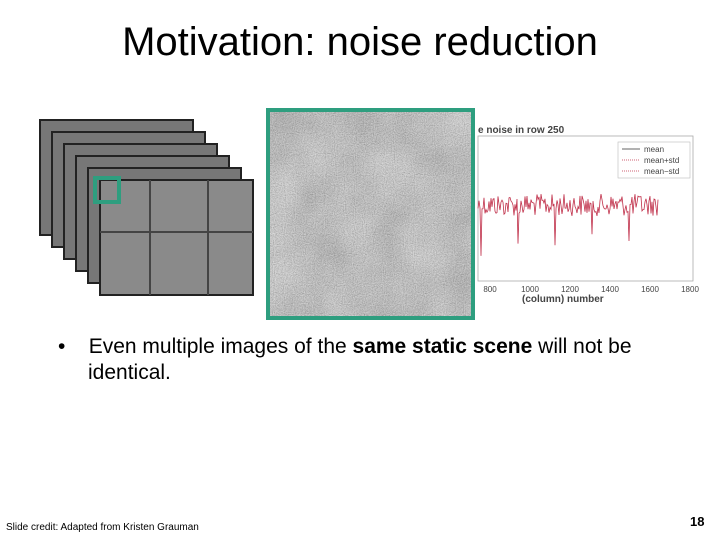  Describe the element at coordinates (360, 359) in the screenshot. I see `bullet-text: will not be identical.` at that location.